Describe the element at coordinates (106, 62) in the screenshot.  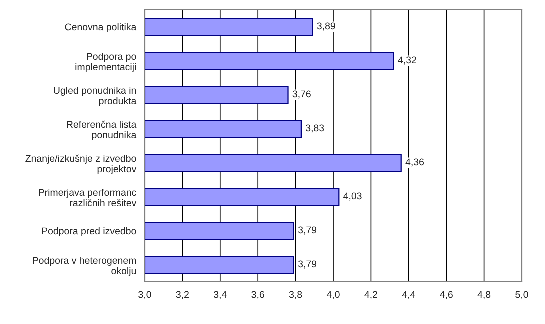
I see `y-tick-label: Podpora po implementaciji` at that location.